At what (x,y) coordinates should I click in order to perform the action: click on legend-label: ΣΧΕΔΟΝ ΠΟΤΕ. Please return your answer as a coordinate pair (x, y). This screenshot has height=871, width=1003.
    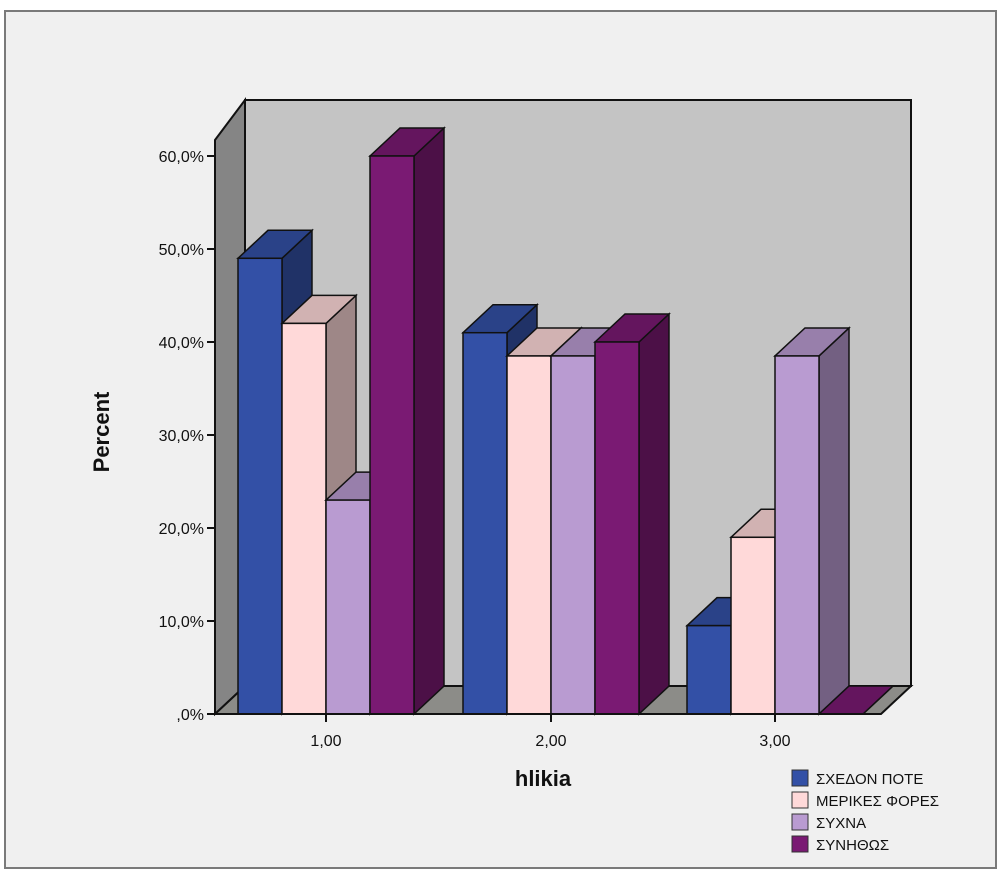
    Looking at the image, I should click on (869, 779).